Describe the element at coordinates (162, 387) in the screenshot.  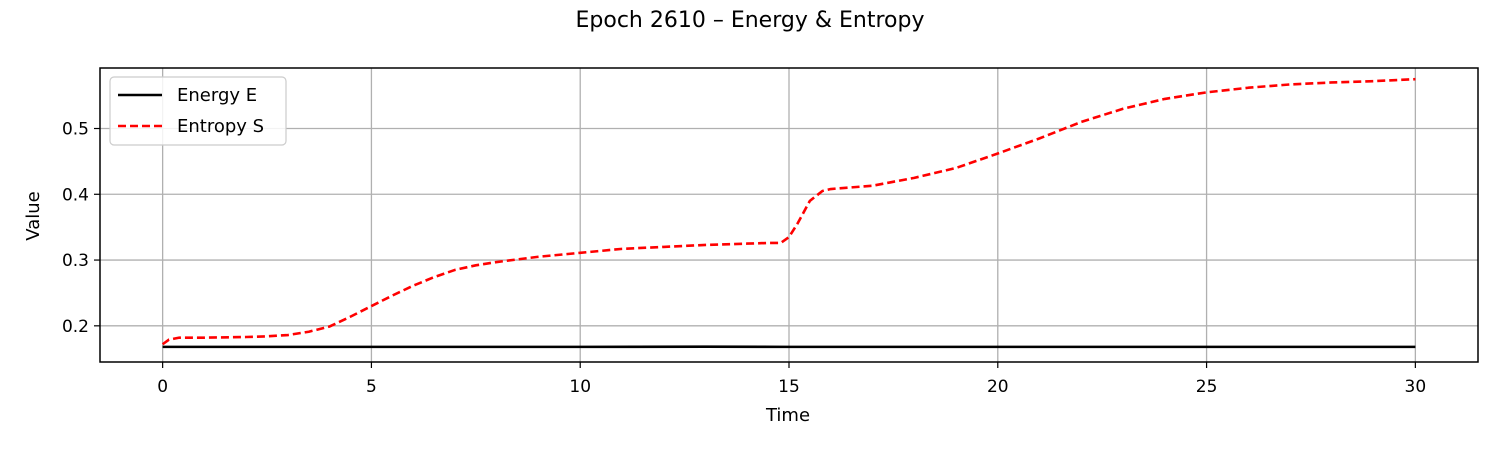
I see `x-tick-label: 0` at that location.